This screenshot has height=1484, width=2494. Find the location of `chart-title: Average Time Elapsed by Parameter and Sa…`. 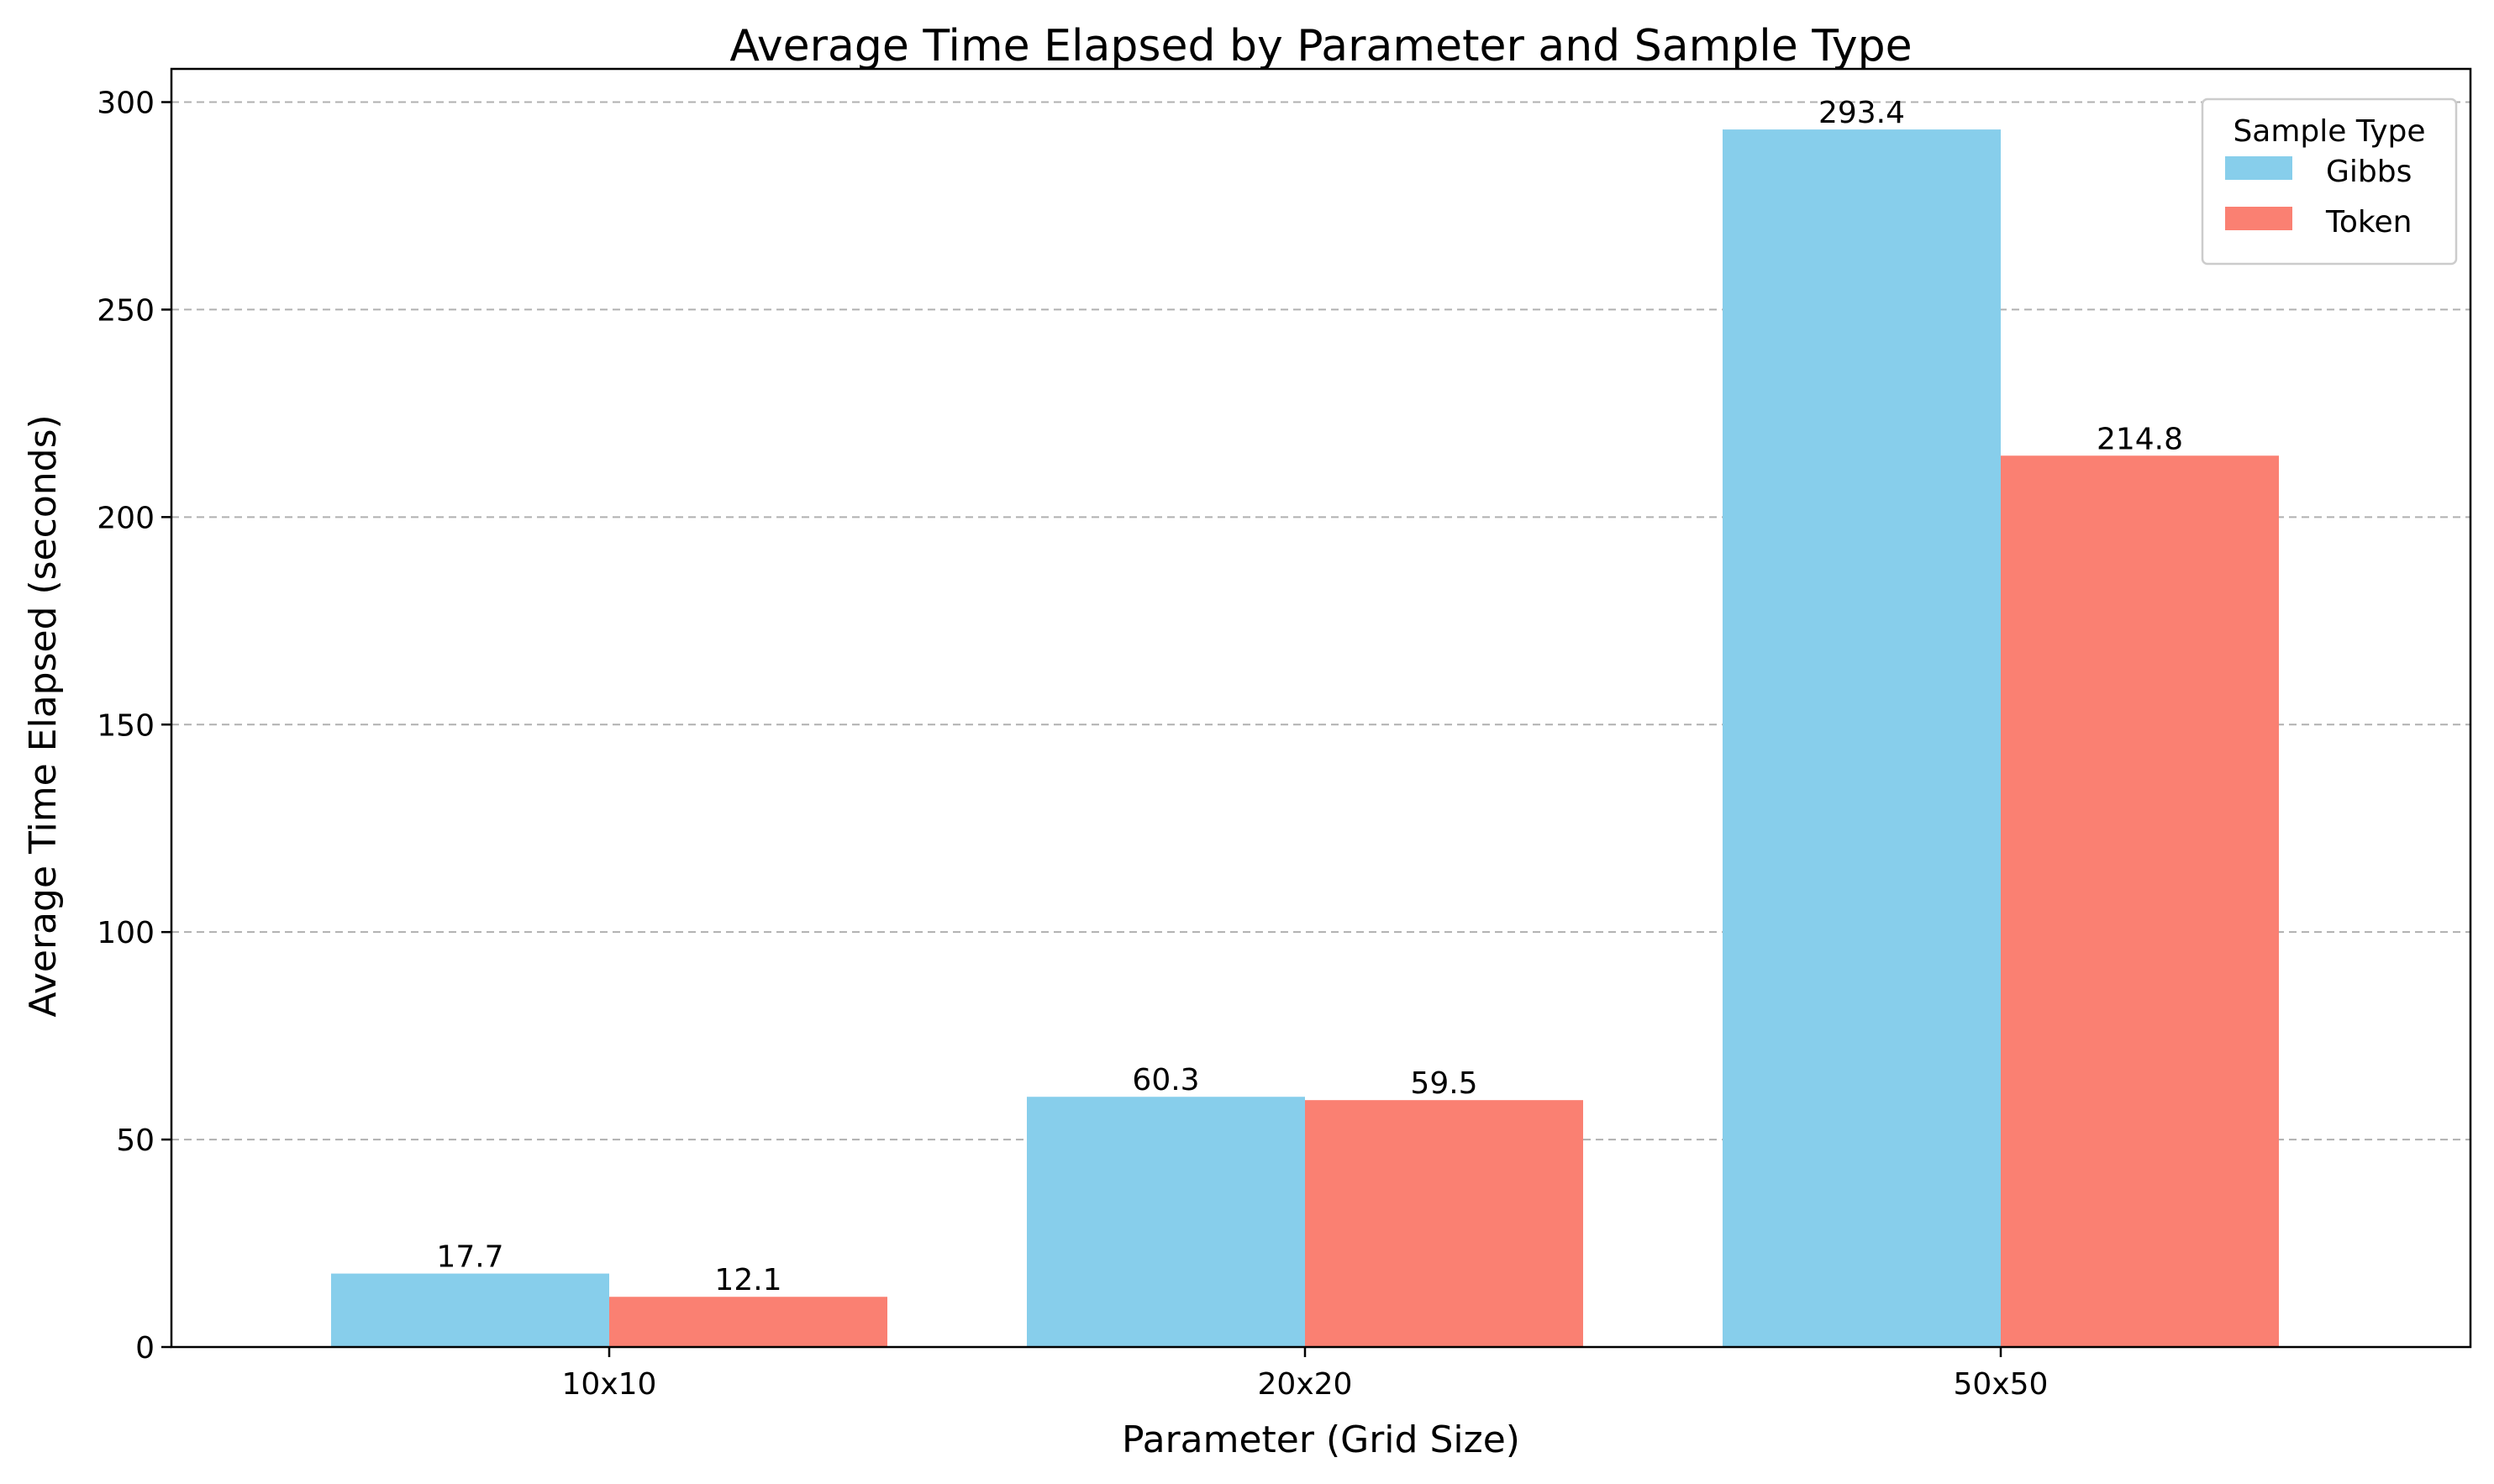

chart-title: Average Time Elapsed by Parameter and Sa… is located at coordinates (1320, 46).